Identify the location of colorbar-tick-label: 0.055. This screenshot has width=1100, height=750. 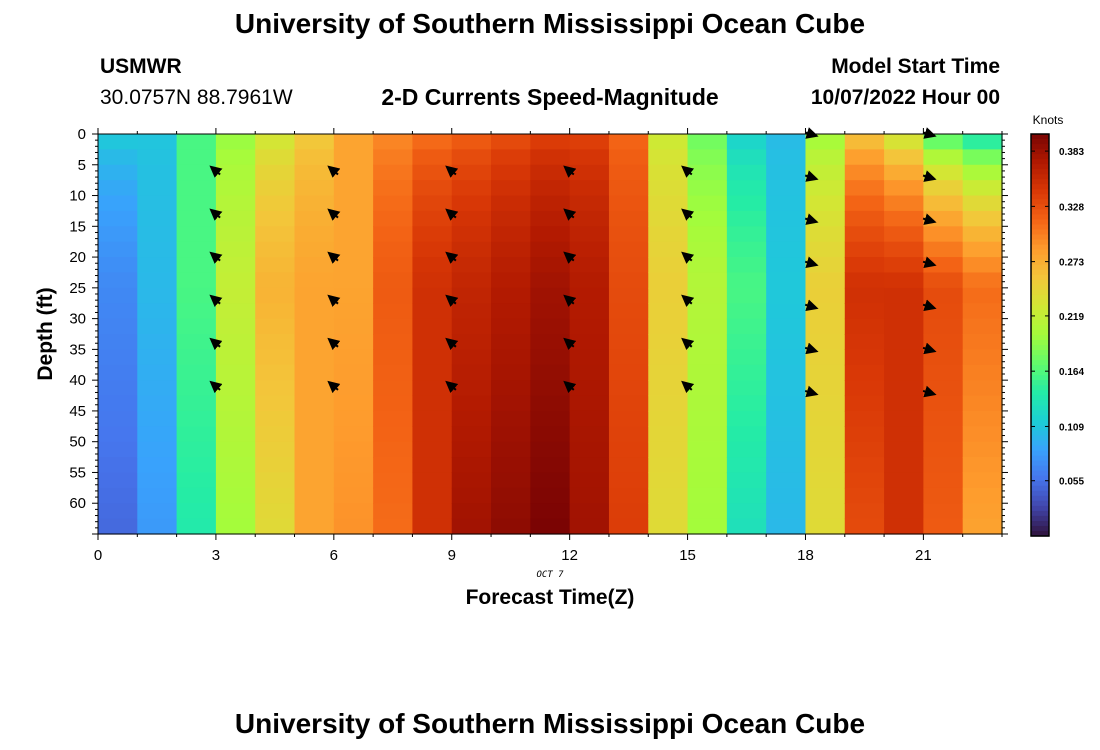
(1071, 482).